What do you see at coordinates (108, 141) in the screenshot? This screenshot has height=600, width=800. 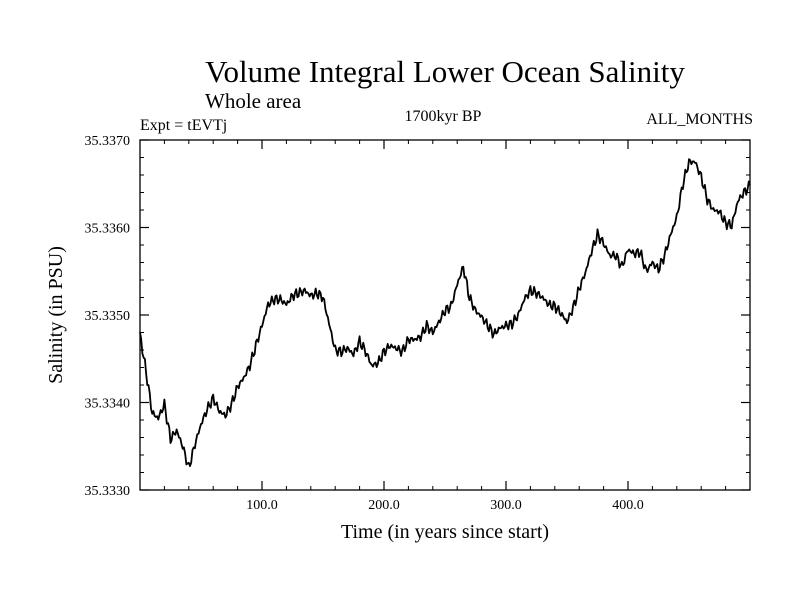 I see `y-tick-label: 35.3370` at bounding box center [108, 141].